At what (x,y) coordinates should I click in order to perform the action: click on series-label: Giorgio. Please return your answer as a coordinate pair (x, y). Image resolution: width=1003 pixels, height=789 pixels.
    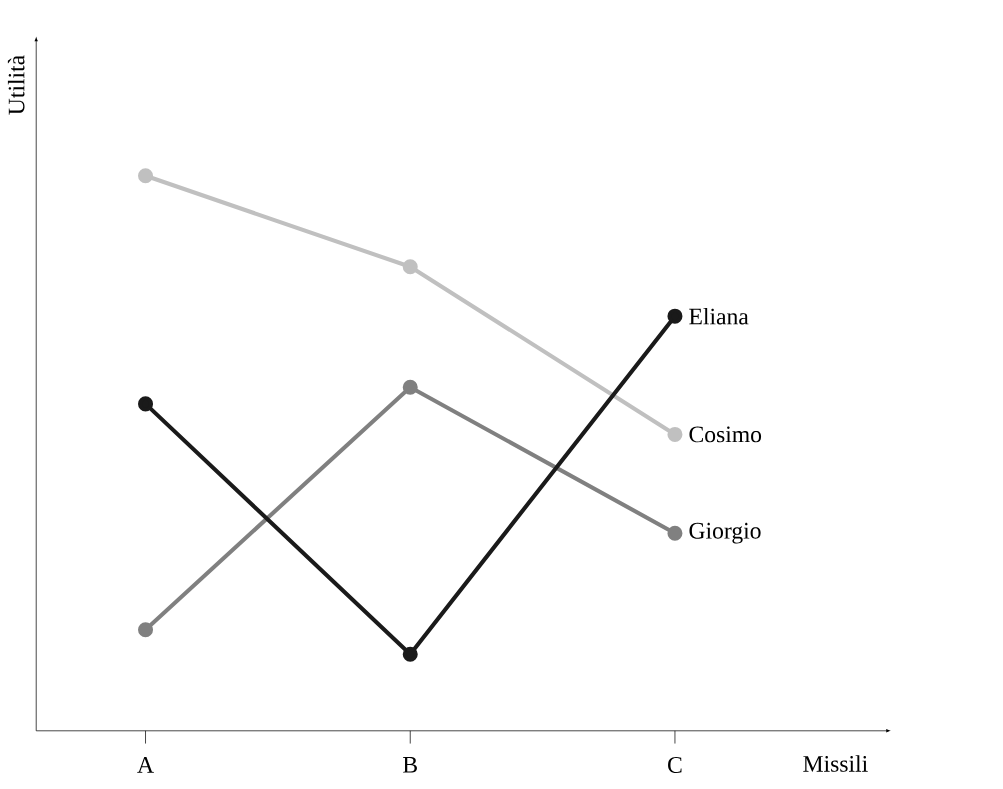
    Looking at the image, I should click on (725, 533).